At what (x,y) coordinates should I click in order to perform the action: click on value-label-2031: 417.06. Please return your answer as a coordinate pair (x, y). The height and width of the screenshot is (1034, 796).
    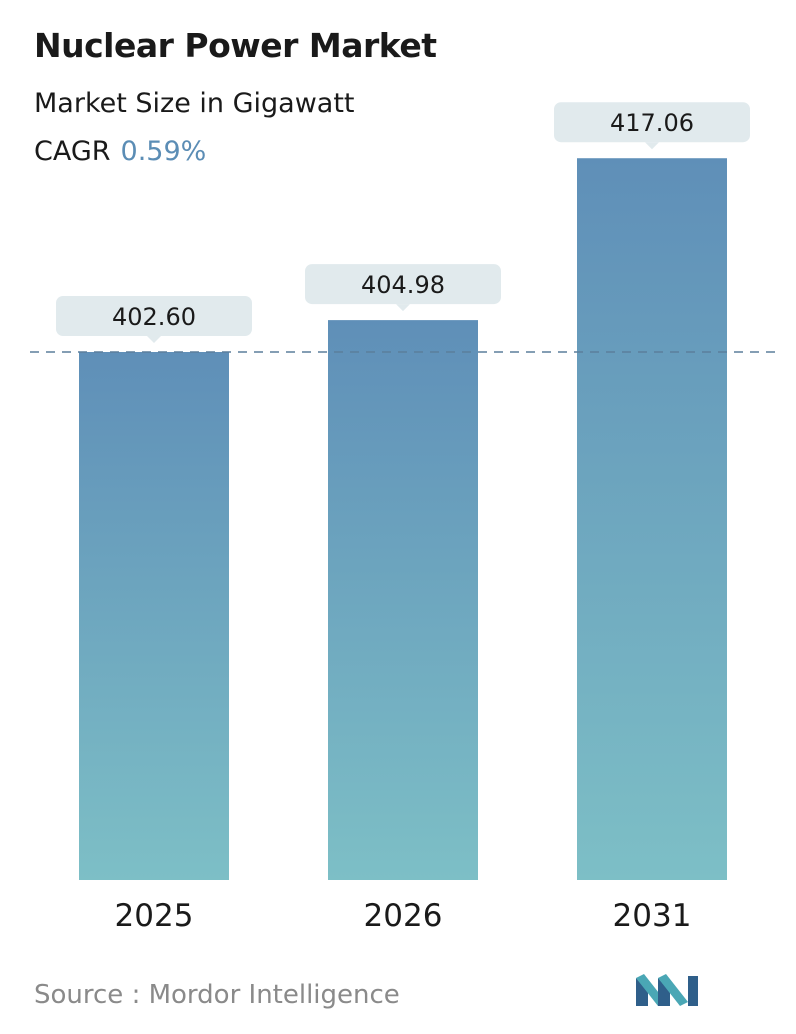
    Looking at the image, I should click on (652, 126).